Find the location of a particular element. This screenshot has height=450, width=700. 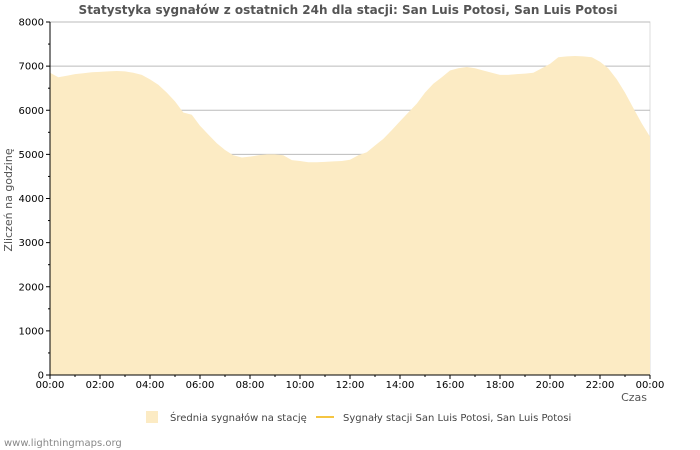

x-tick-label: 06:00 is located at coordinates (200, 385).